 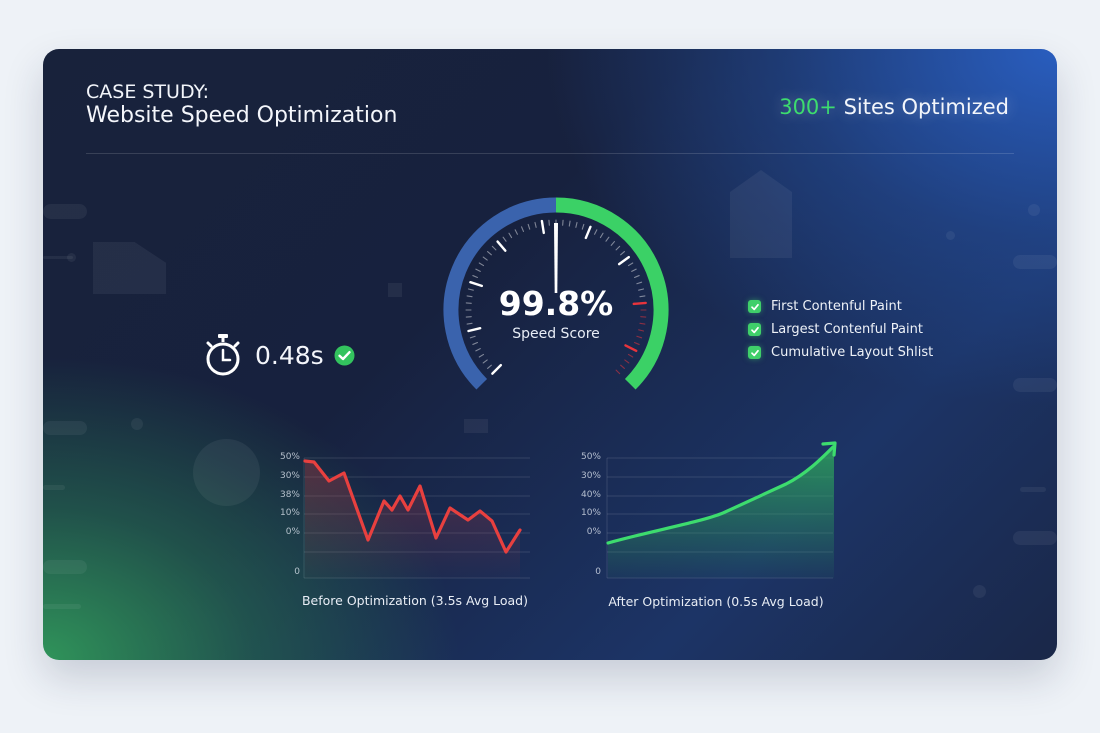 I want to click on load-time-value: 0.48s, so click(x=289, y=355).